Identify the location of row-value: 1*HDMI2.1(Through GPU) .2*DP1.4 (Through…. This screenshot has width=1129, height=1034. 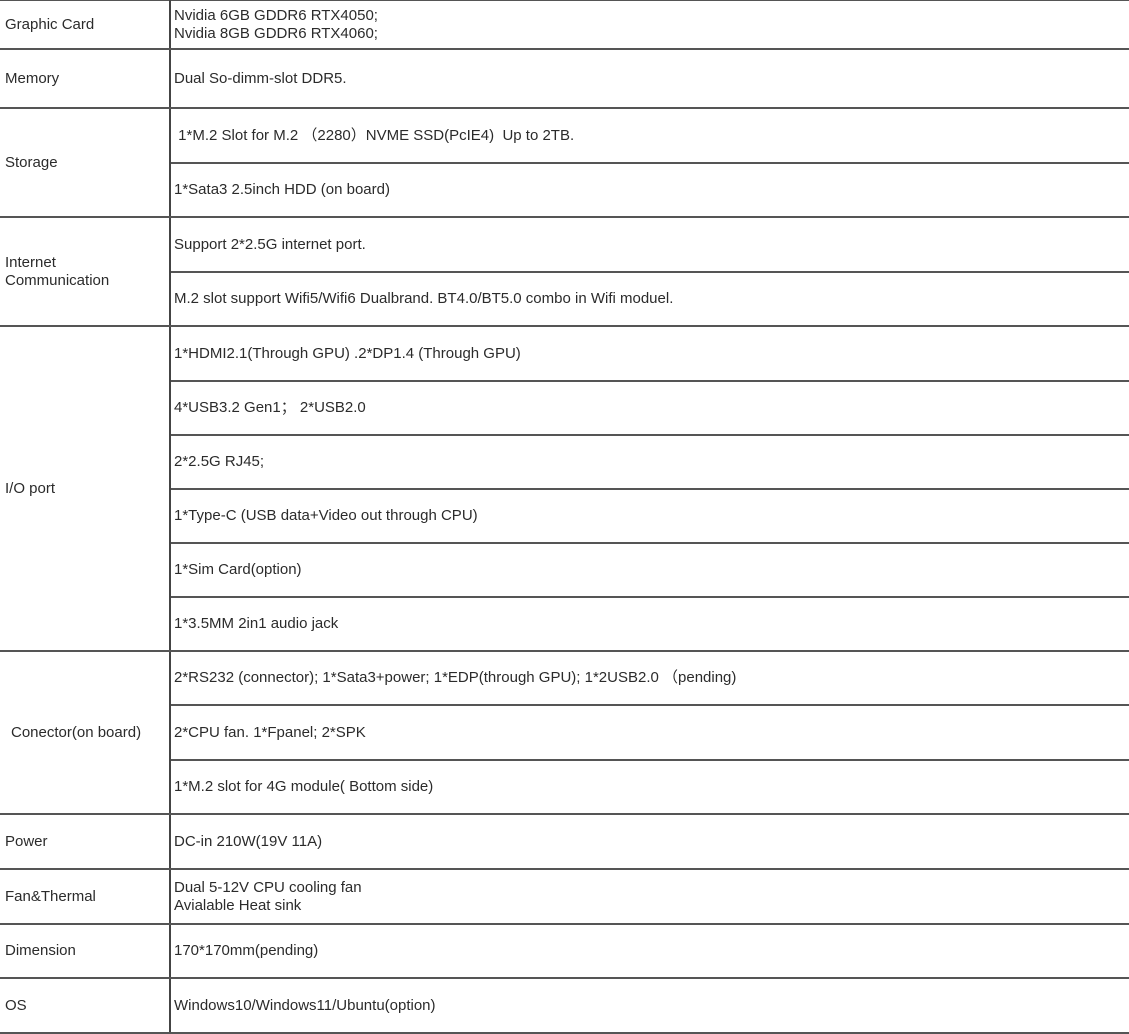
(649, 353).